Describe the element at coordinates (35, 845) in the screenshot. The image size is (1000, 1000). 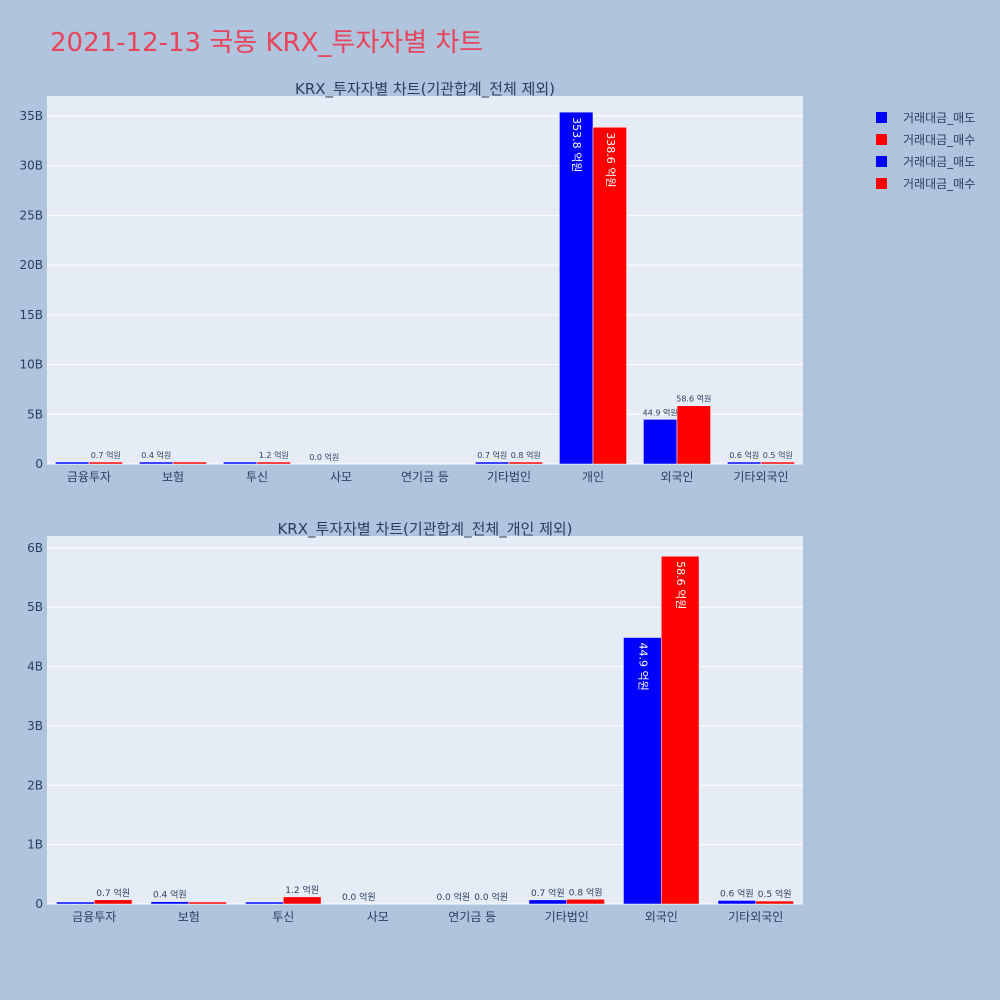
I see `y-tick-label: 1B` at that location.